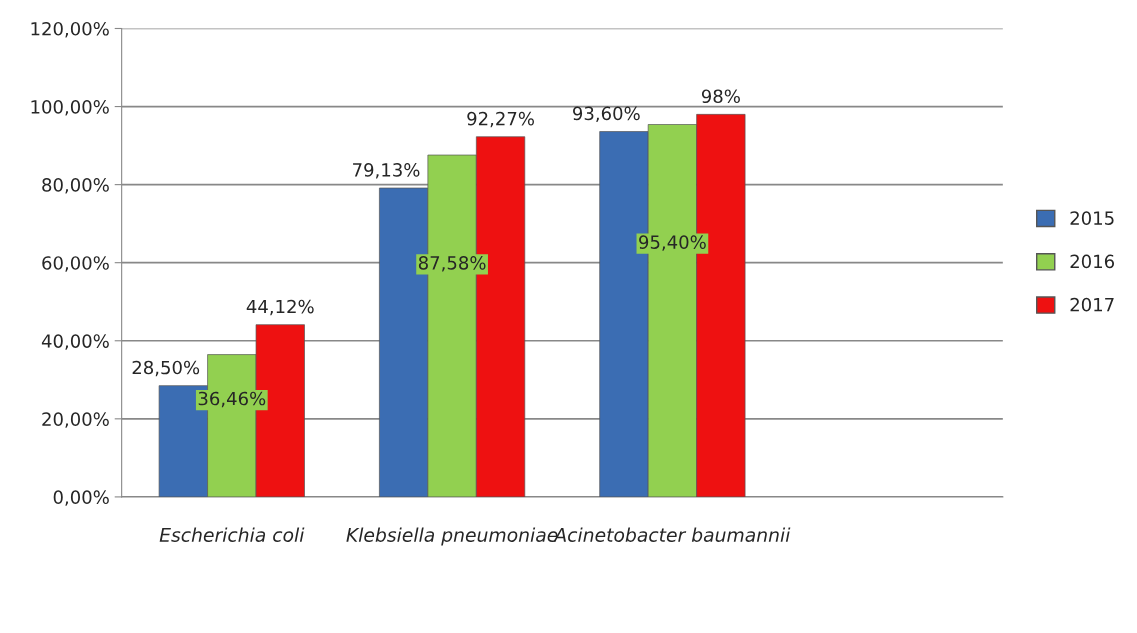  Describe the element at coordinates (1092, 261) in the screenshot. I see `legend-label: 2016` at that location.